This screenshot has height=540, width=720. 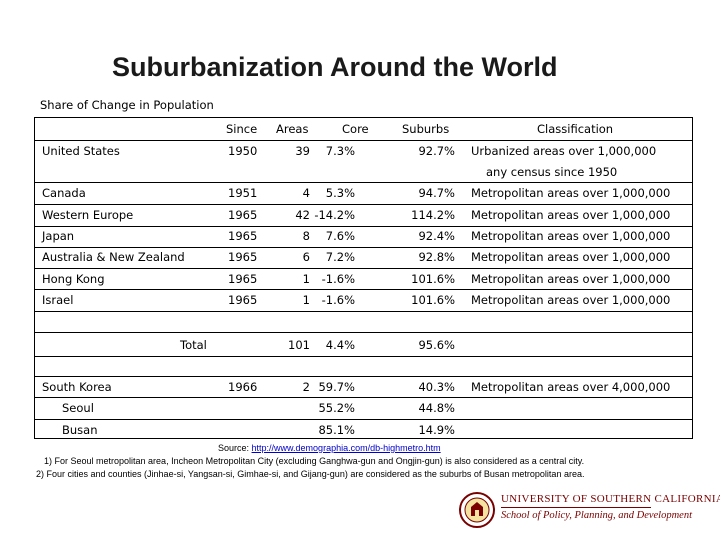 I want to click on sub-row-suburbs: 14.9%, so click(x=436, y=430).